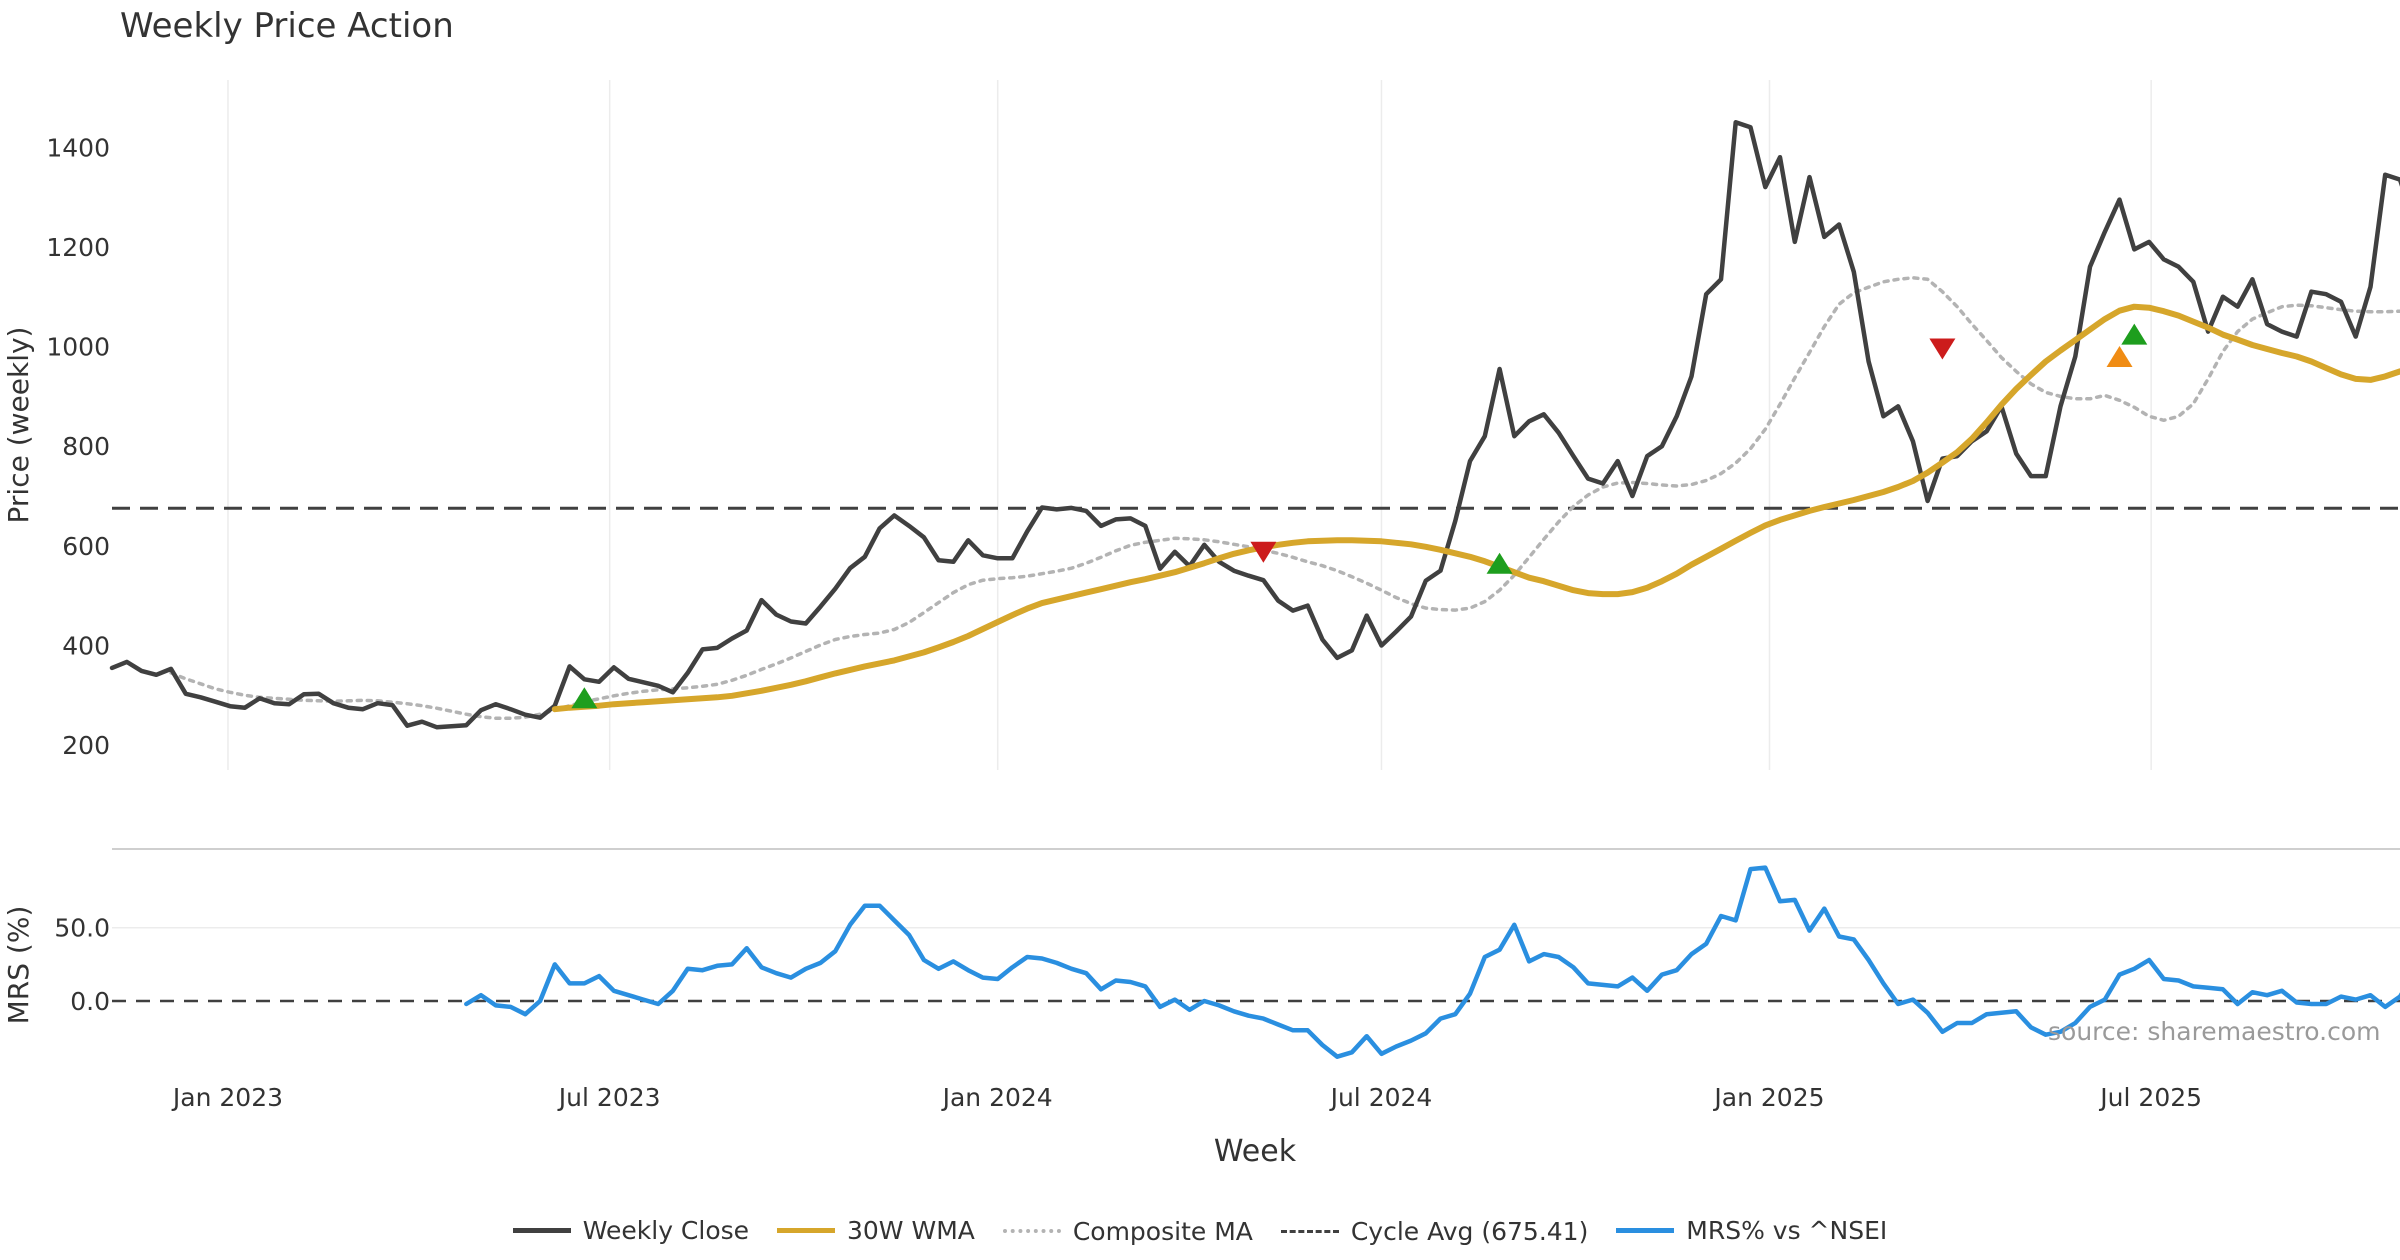  I want to click on legend-swatch-weekly-close, so click(541, 1230).